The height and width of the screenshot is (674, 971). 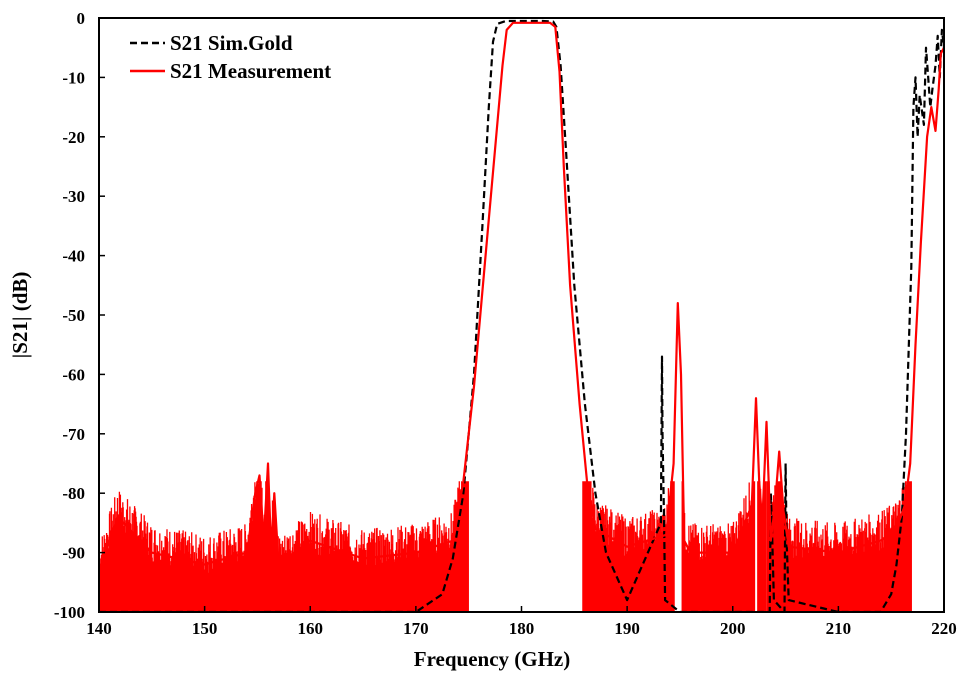 What do you see at coordinates (627, 628) in the screenshot?
I see `x-tick-label: 190` at bounding box center [627, 628].